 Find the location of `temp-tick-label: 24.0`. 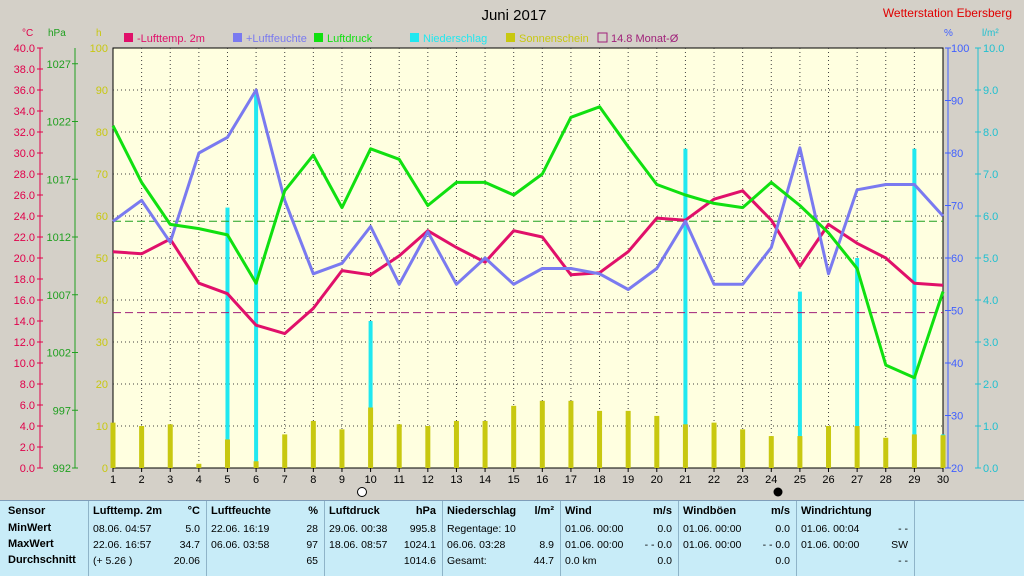

temp-tick-label: 24.0 is located at coordinates (24, 217).